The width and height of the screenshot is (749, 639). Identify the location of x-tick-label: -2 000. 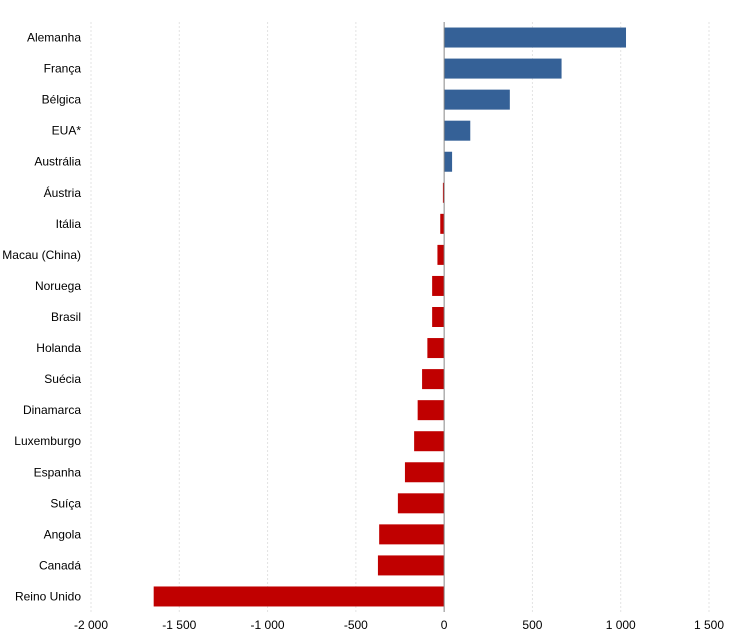
(91, 625).